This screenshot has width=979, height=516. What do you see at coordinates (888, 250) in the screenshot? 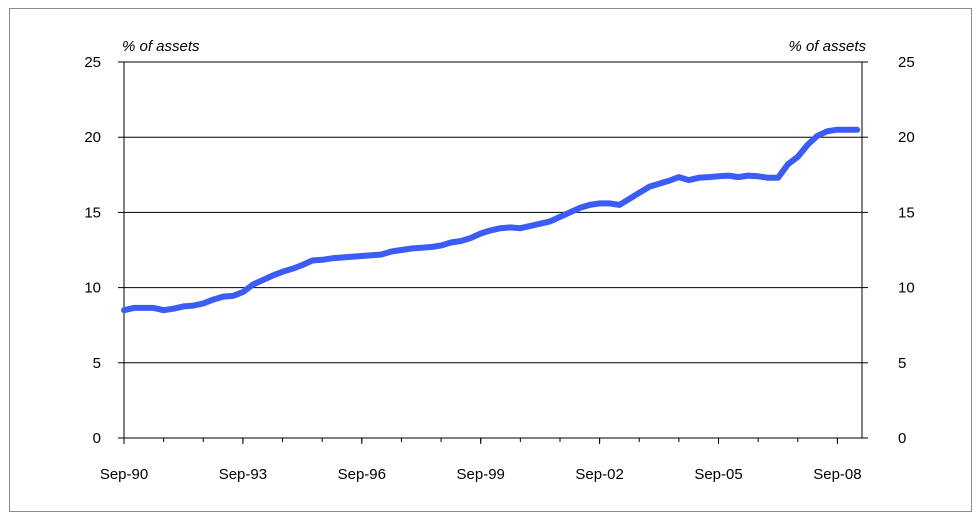
I see `y-tick-labels-right: 0 5 10 15 20 25` at bounding box center [888, 250].